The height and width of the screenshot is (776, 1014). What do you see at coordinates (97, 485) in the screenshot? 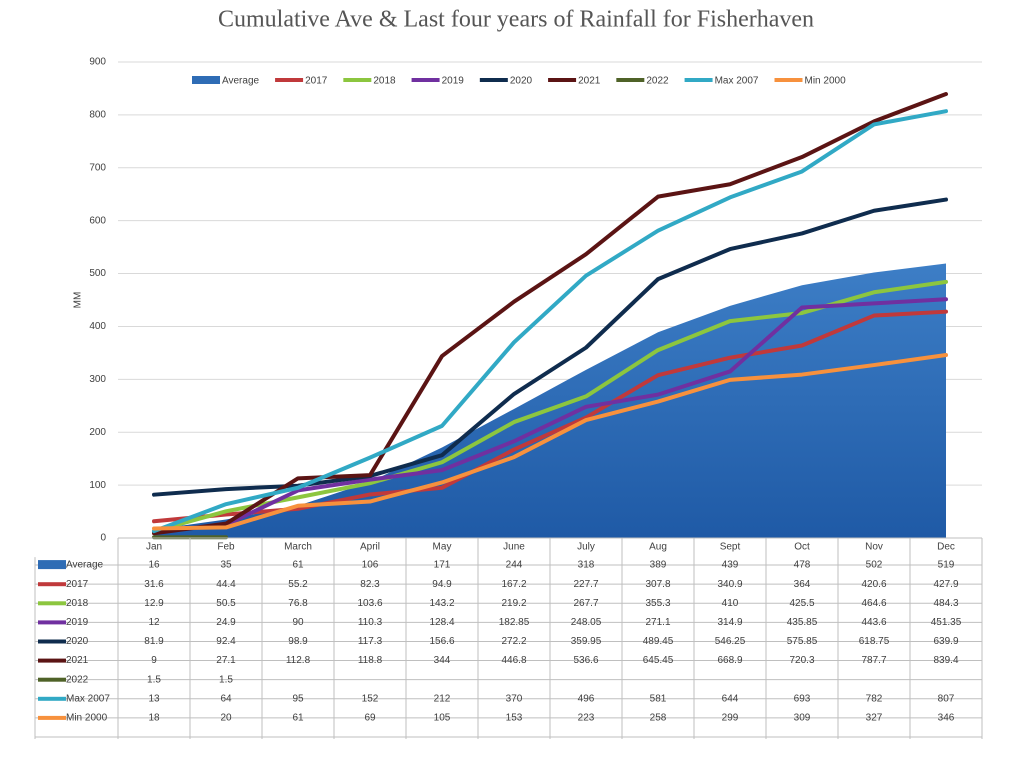
I see `y-tick-label: 100` at bounding box center [97, 485].